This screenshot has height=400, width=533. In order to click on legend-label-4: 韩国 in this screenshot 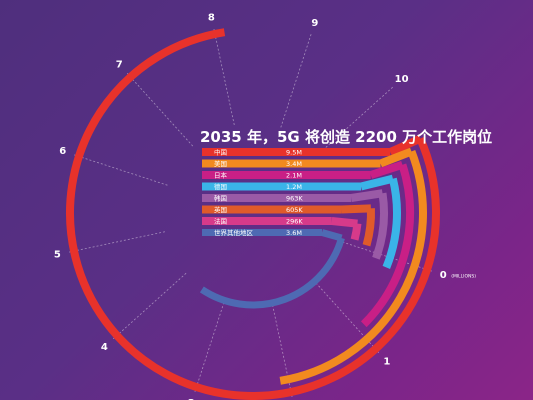, I will do `click(220, 198)`.